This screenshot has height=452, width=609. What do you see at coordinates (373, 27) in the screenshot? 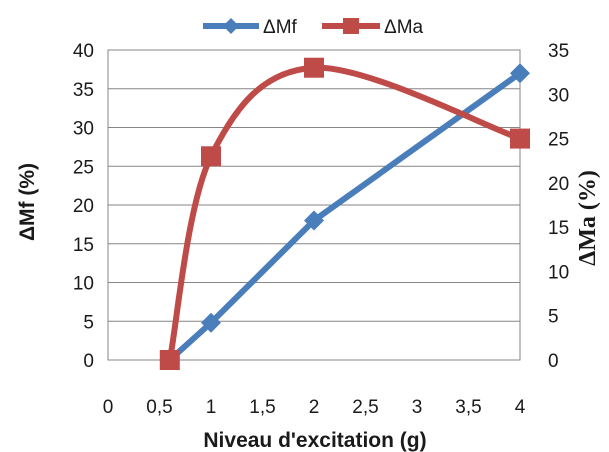
I see `legend-item-ma: ΔMa` at bounding box center [373, 27].